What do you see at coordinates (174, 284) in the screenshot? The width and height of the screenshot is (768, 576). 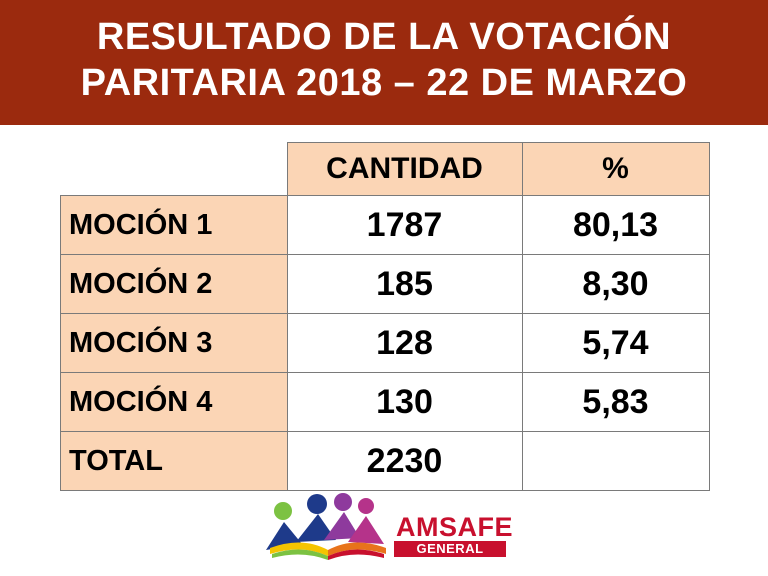 I see `row-label: MOCIÓN 2` at bounding box center [174, 284].